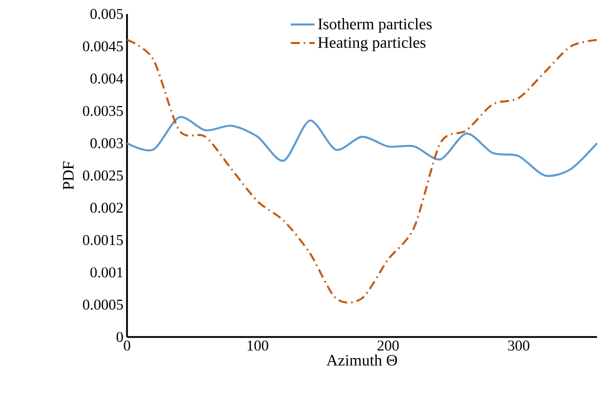 Image resolution: width=609 pixels, height=410 pixels. I want to click on x-tick-label: 100, so click(258, 345).